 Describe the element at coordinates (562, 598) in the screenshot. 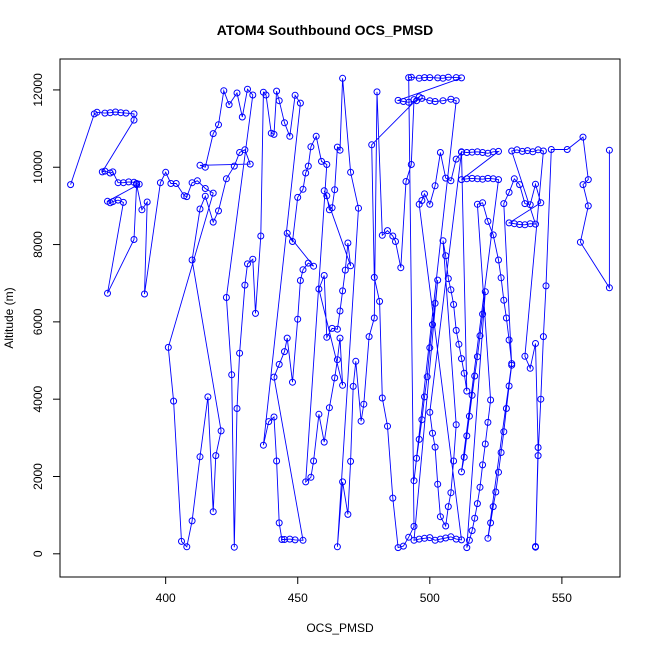

I see `x-tick-label: 550` at that location.